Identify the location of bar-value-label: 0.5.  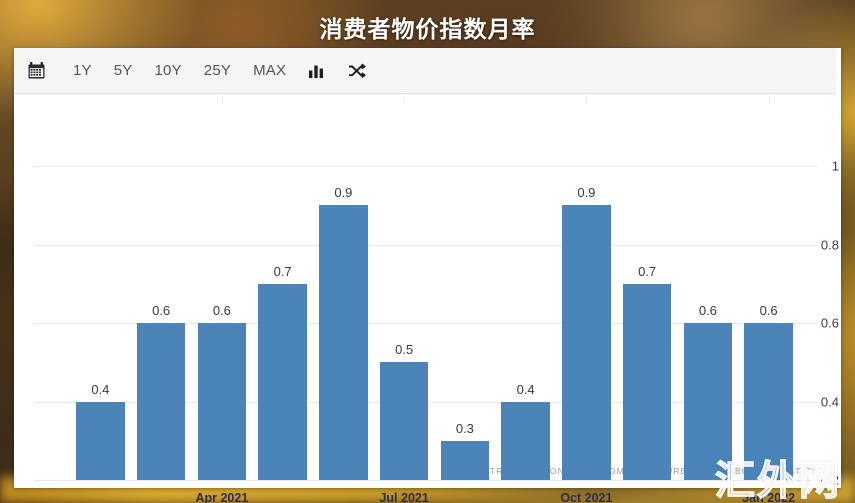
(404, 350).